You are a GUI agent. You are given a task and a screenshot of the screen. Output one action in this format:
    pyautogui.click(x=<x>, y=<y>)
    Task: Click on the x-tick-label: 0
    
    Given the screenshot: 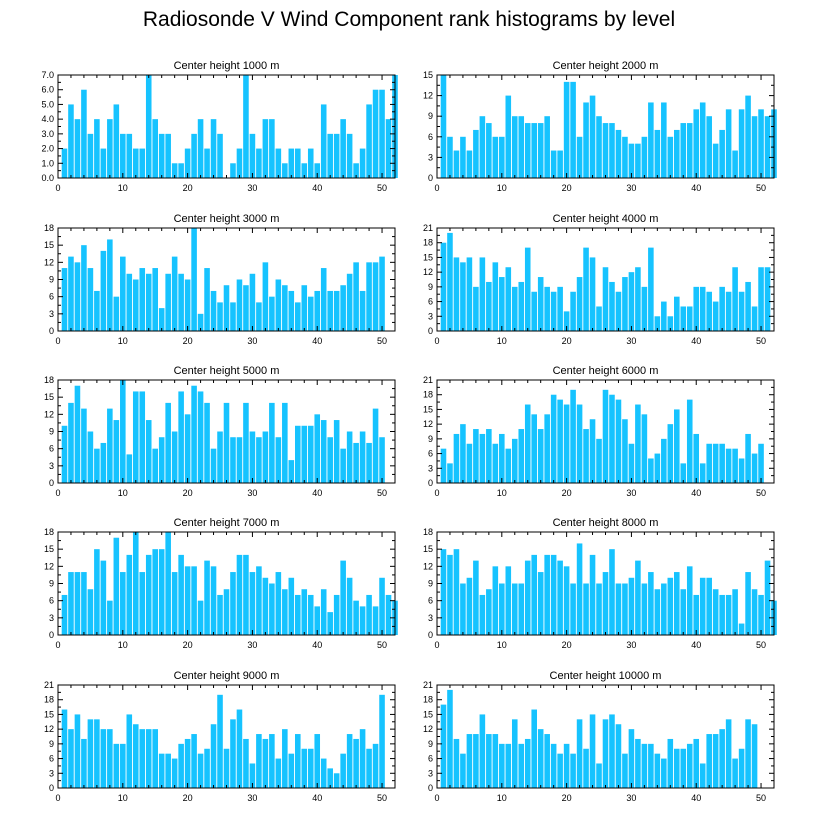 What is the action you would take?
    pyautogui.click(x=57, y=188)
    